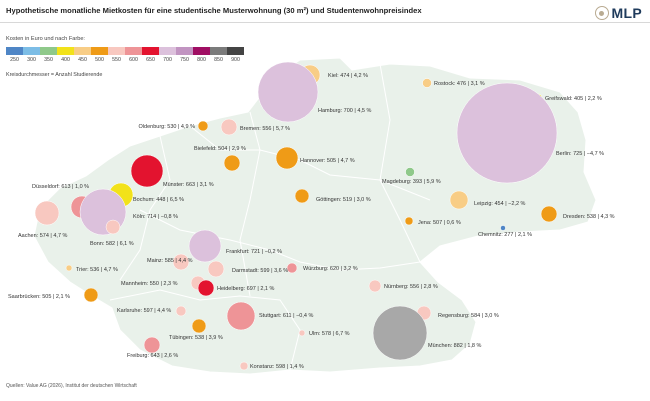  Describe the element at coordinates (330, 269) in the screenshot. I see `city-label-würzburg: Würzburg: 620 | 3,2 %` at that location.